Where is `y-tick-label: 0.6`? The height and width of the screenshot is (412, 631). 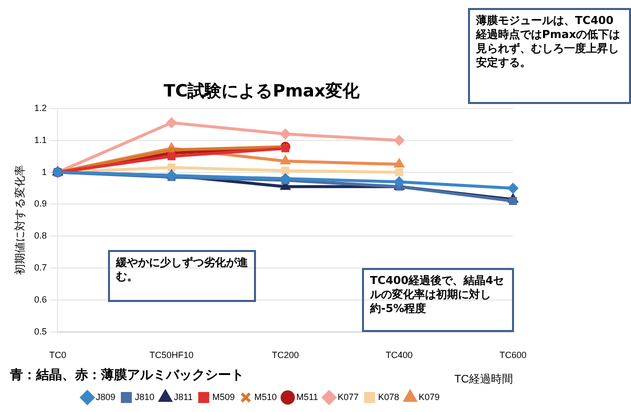 y-tick-label: 0.6 is located at coordinates (40, 299).